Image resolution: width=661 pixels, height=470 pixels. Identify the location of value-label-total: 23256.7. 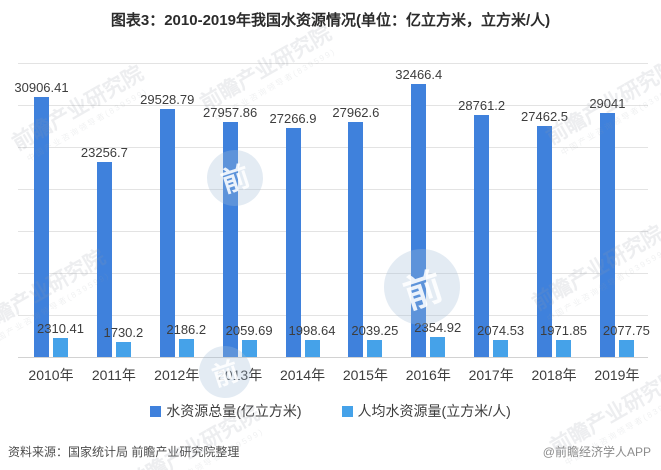
(104, 152).